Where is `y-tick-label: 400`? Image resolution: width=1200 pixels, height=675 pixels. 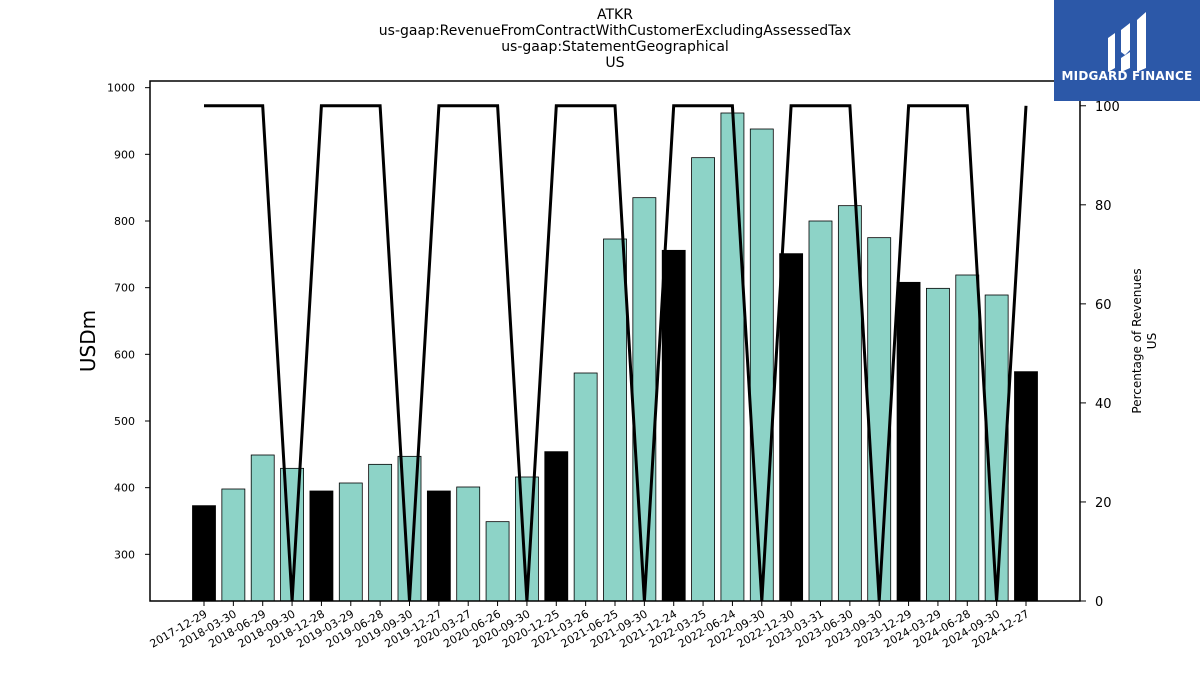
y-tick-label: 400 is located at coordinates (124, 488).